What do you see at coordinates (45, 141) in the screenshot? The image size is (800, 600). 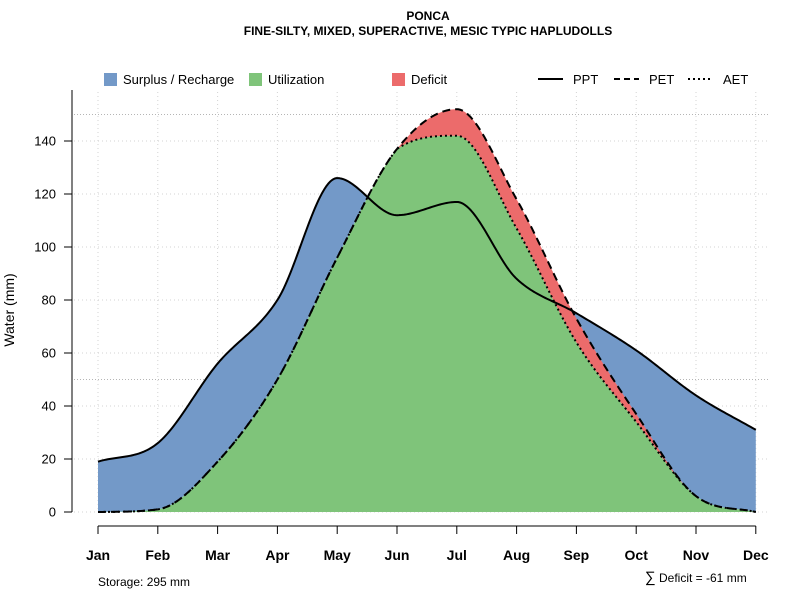 I see `y-tick-label-140: 140` at bounding box center [45, 141].